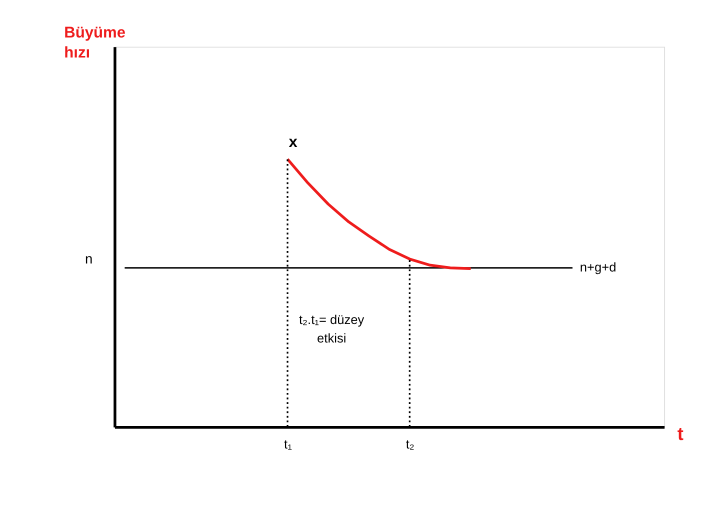 The width and height of the screenshot is (720, 515). What do you see at coordinates (410, 444) in the screenshot?
I see `x-tick-label: t₂` at bounding box center [410, 444].